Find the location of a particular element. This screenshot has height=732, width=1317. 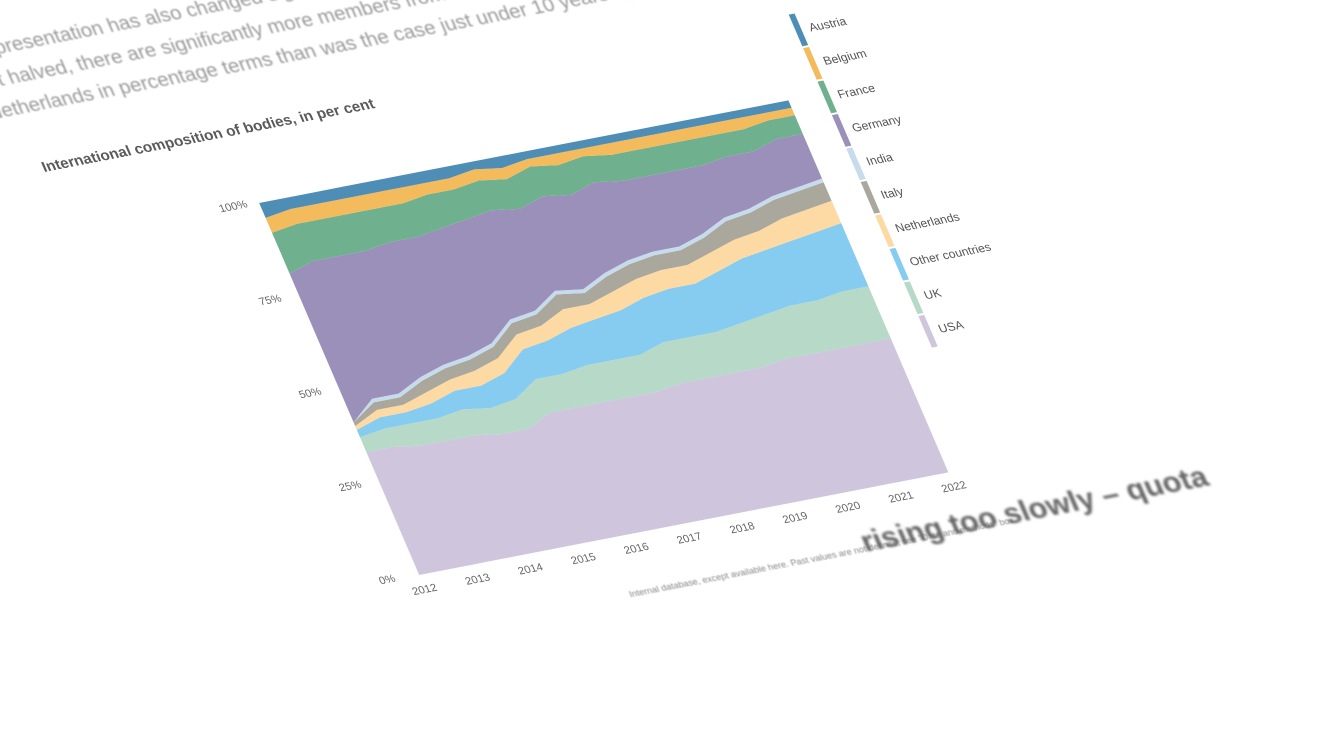

legend-label: Germany is located at coordinates (876, 123).